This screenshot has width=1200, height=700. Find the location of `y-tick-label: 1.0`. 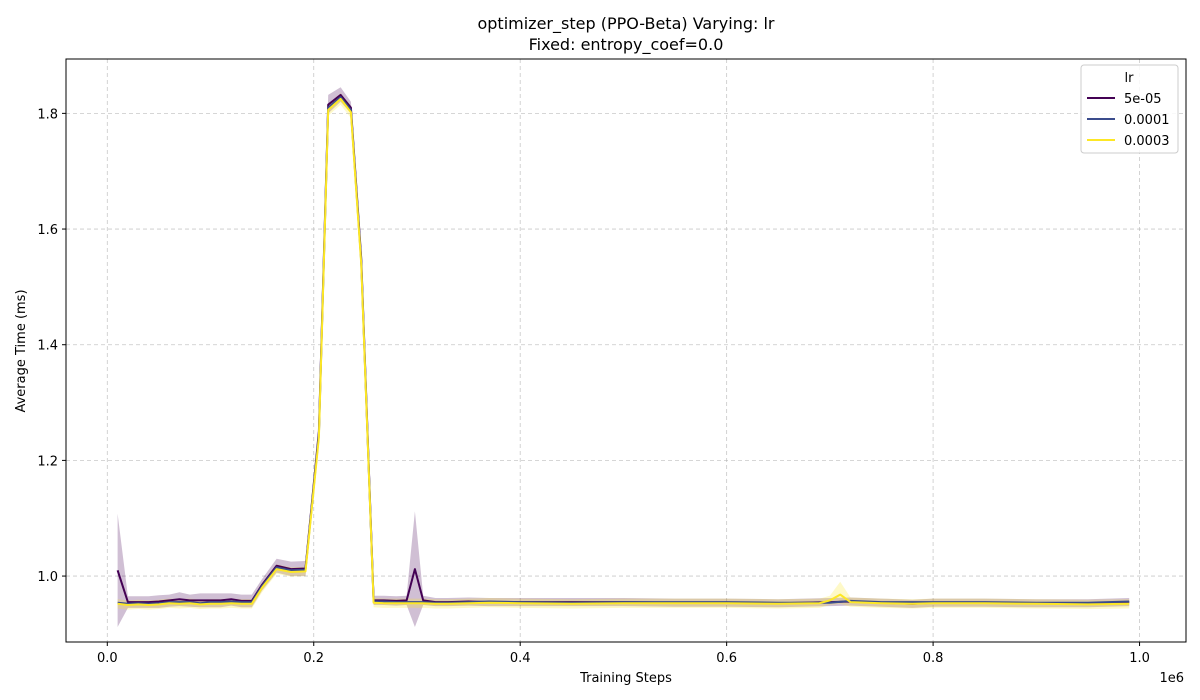

y-tick-label: 1.0 is located at coordinates (47, 577).